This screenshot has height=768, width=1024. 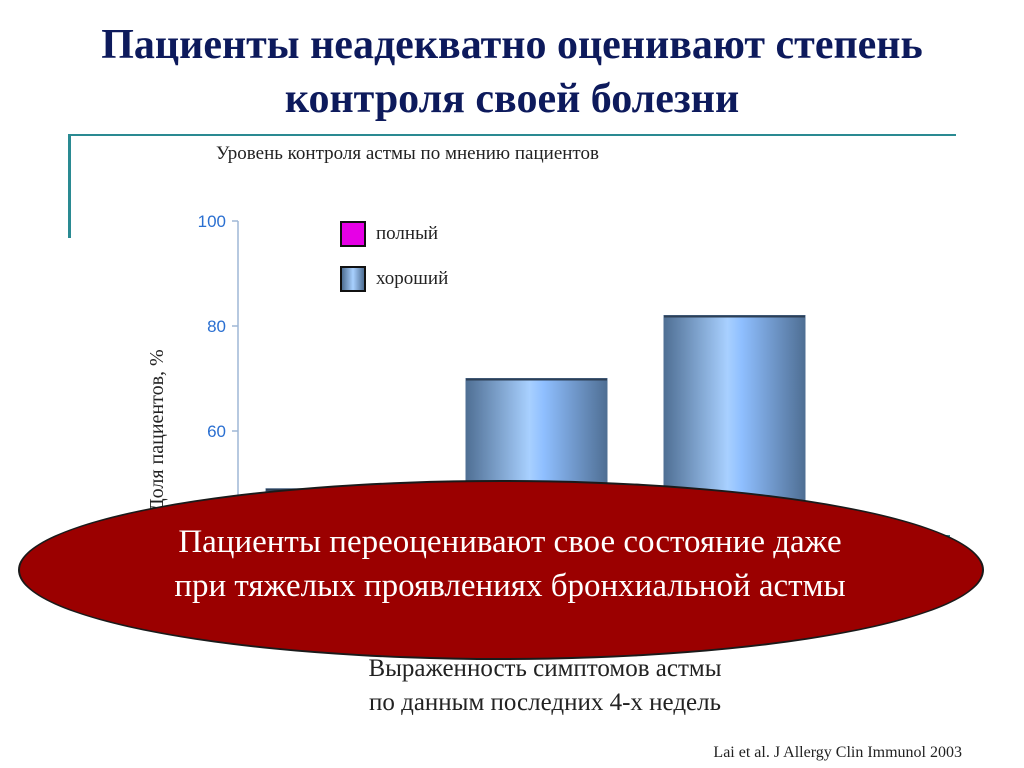 What do you see at coordinates (837, 752) in the screenshot?
I see `source-citation: Lai et al. J Allergy Clin Immunol 2003` at bounding box center [837, 752].